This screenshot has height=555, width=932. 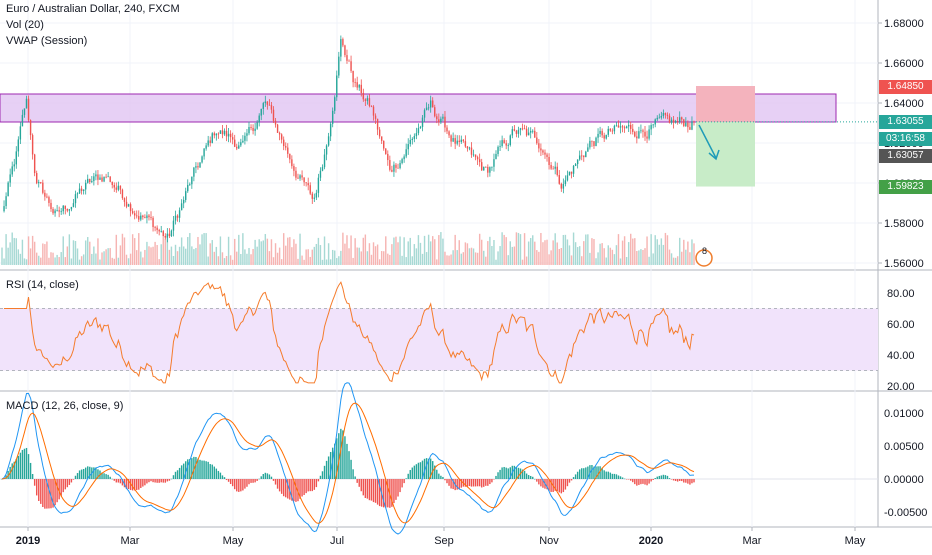 What do you see at coordinates (904, 414) in the screenshot?
I see `macd-tick-label: 0.01000` at bounding box center [904, 414].